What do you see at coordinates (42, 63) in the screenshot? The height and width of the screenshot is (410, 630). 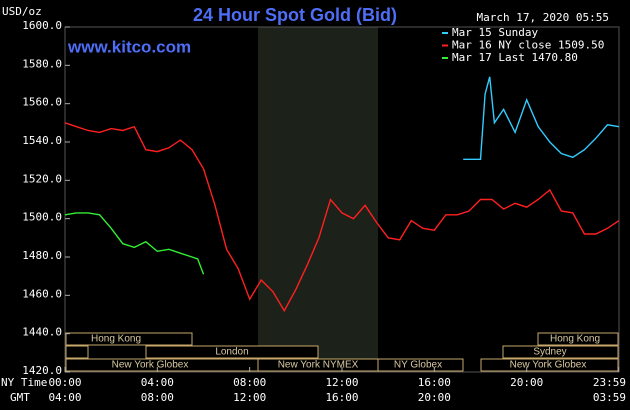 I see `y-tick-label: 1580.0` at bounding box center [42, 63].